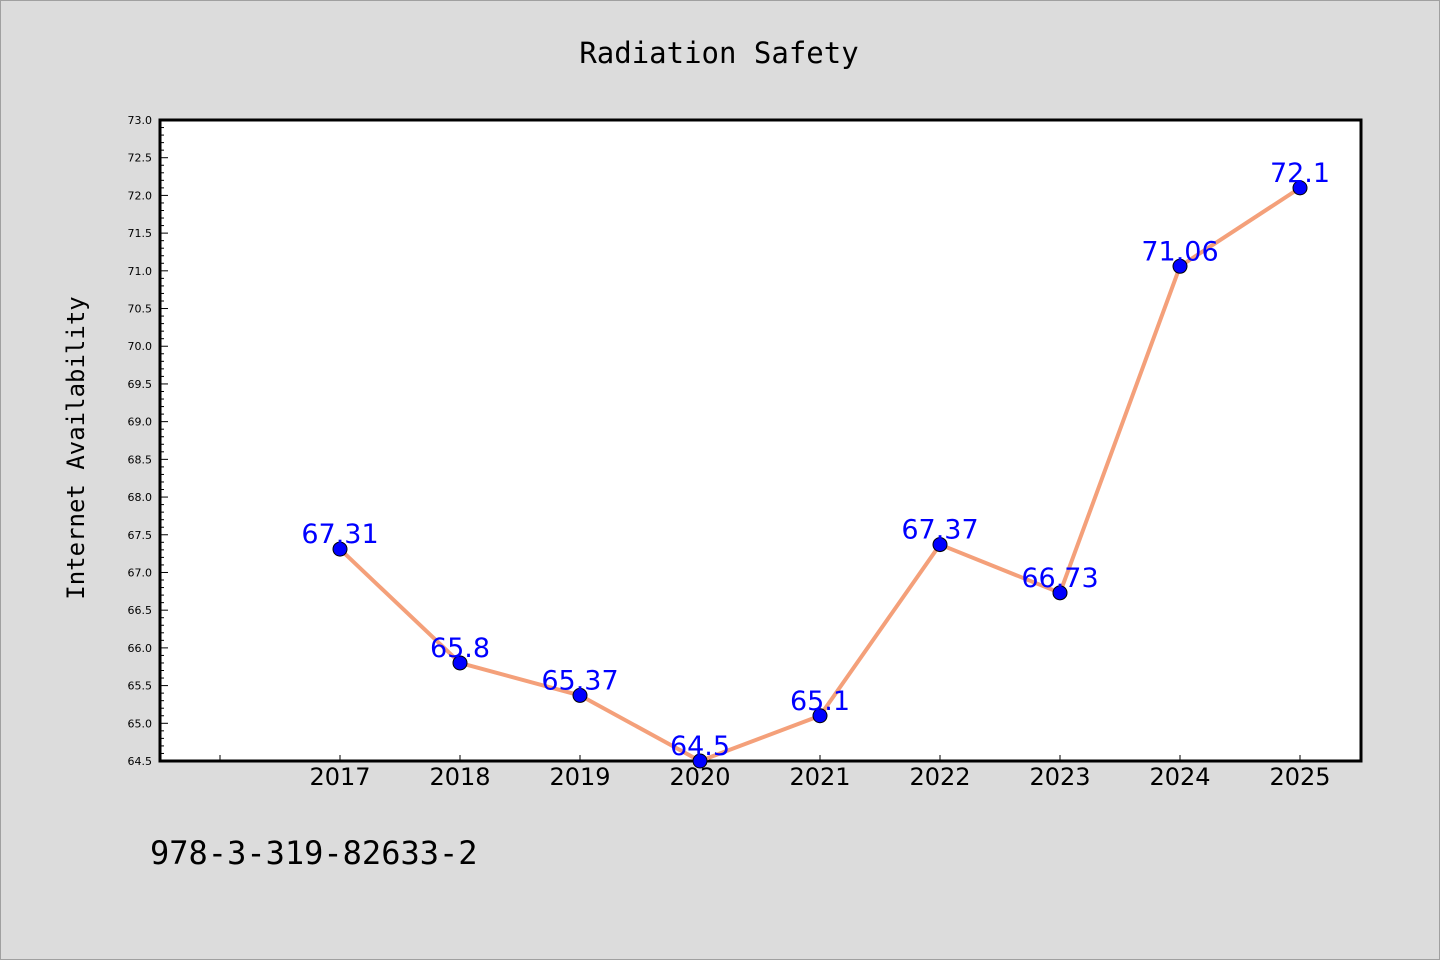 The width and height of the screenshot is (1440, 960). I want to click on y-tick-label: 71.0, so click(140, 271).